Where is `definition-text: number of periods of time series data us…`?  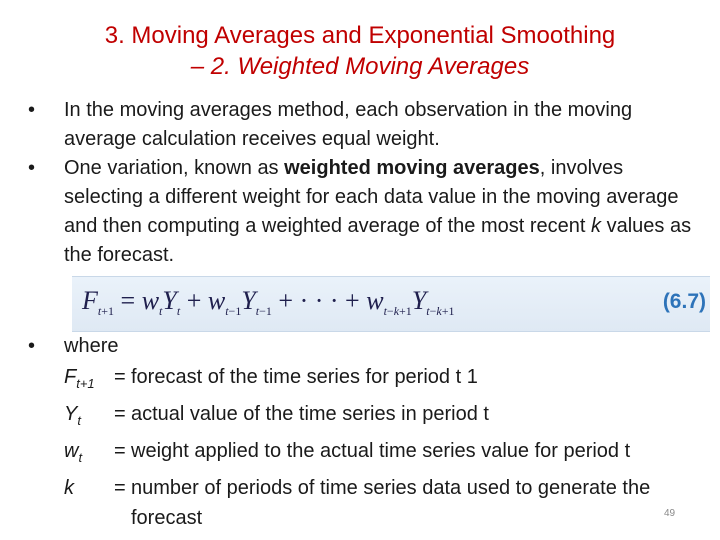 definition-text: number of periods of time series data us… is located at coordinates (391, 503).